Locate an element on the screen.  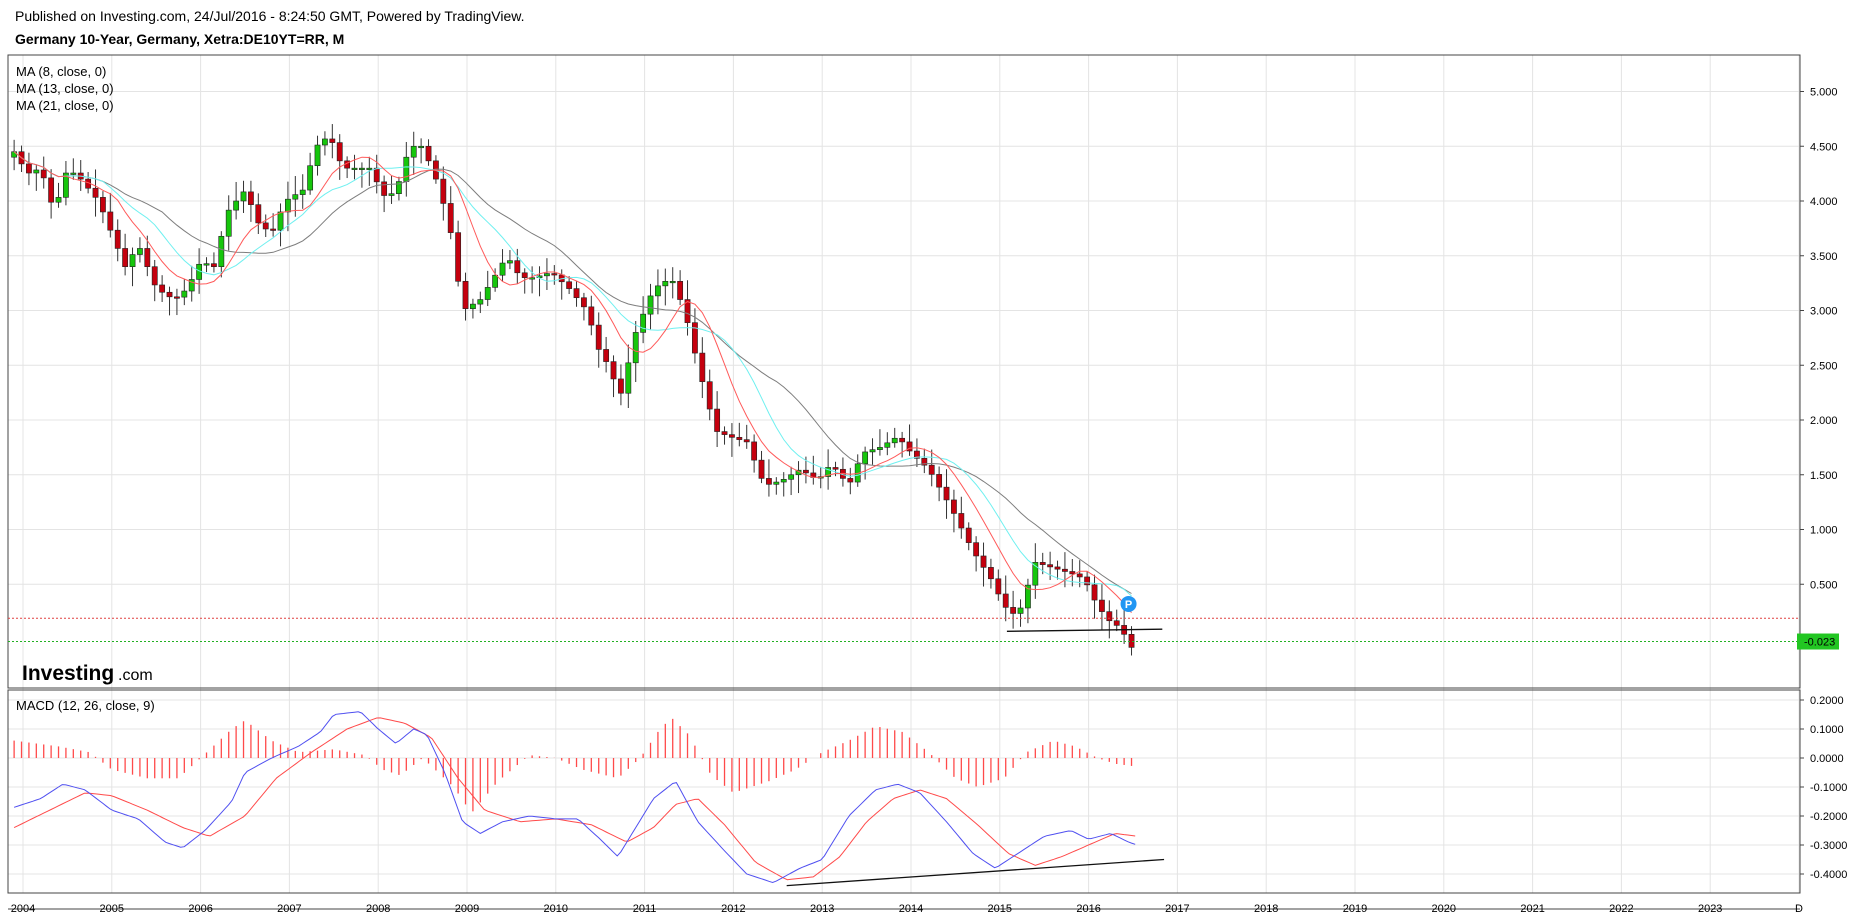
x-tick-label: D is located at coordinates (1799, 909).